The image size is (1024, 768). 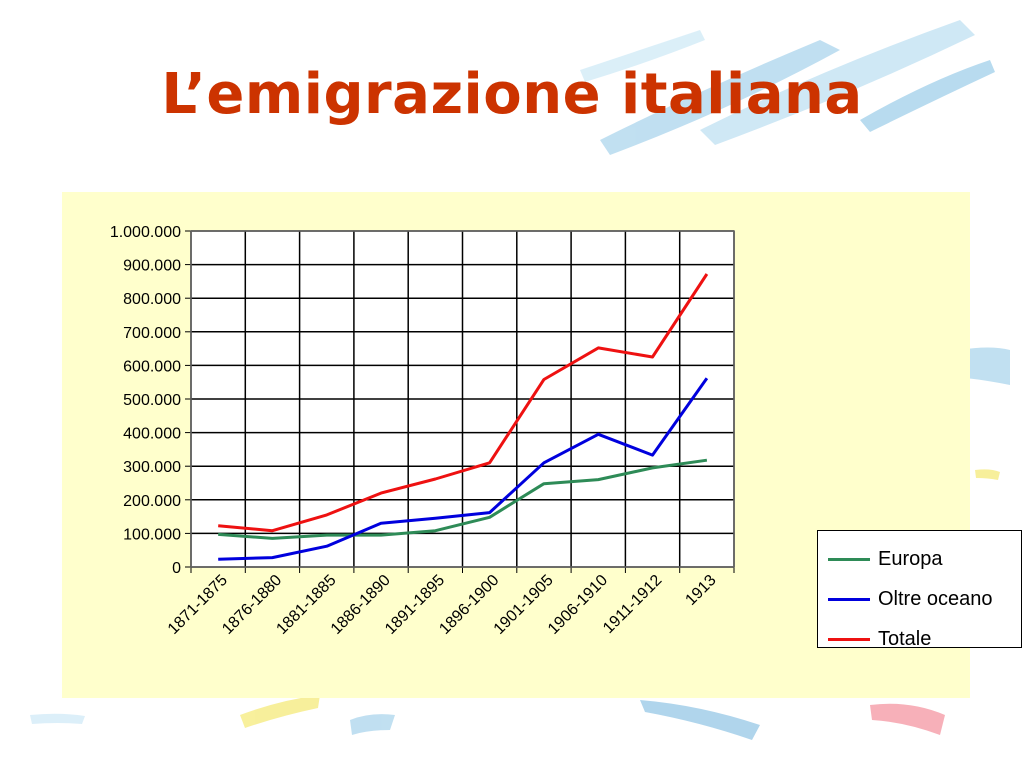 What do you see at coordinates (849, 559) in the screenshot?
I see `legend-swatch-europa` at bounding box center [849, 559].